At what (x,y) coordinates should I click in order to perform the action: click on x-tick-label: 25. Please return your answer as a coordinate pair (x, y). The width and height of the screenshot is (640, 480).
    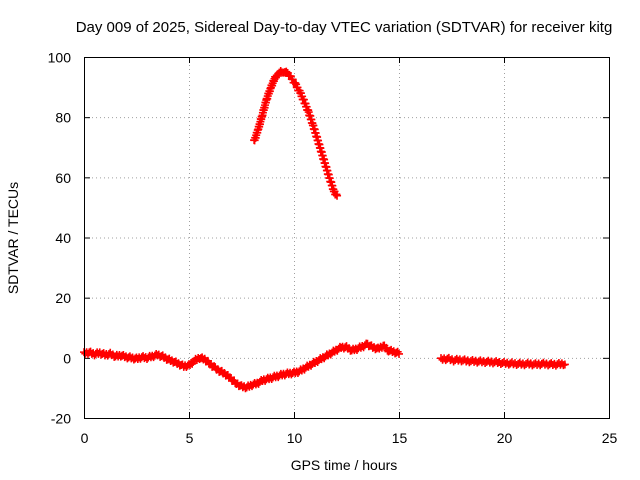
    Looking at the image, I should click on (610, 438).